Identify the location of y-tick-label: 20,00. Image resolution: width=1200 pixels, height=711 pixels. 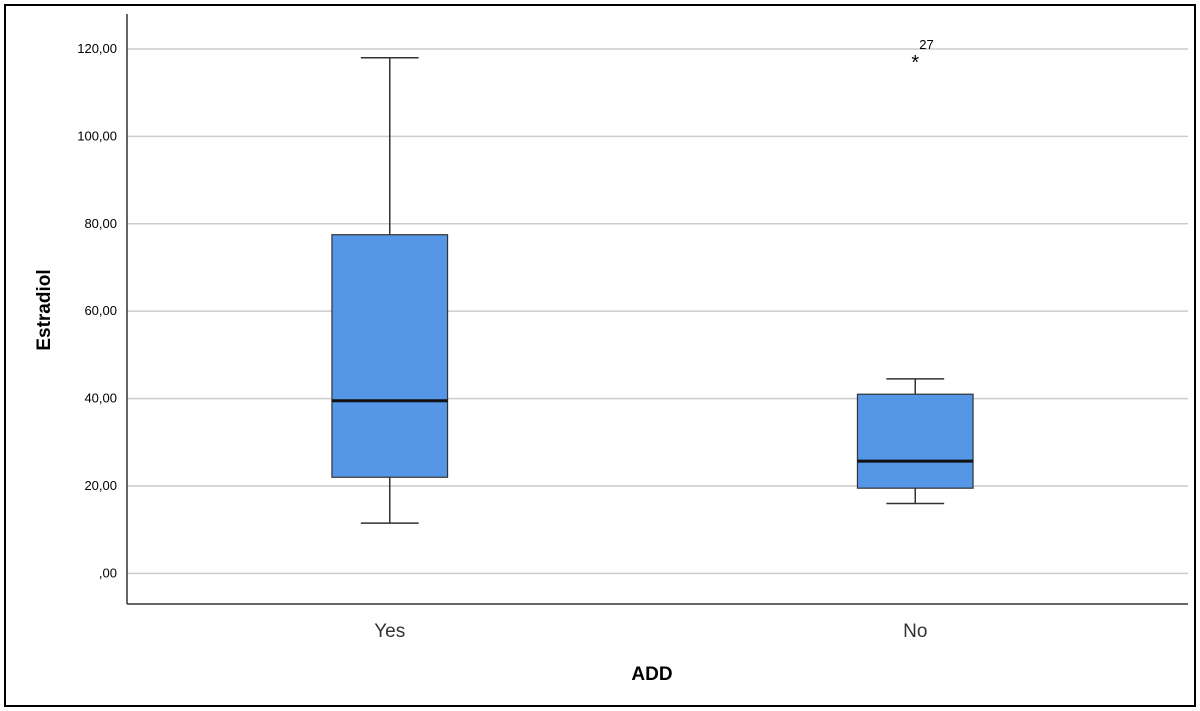
(100, 485).